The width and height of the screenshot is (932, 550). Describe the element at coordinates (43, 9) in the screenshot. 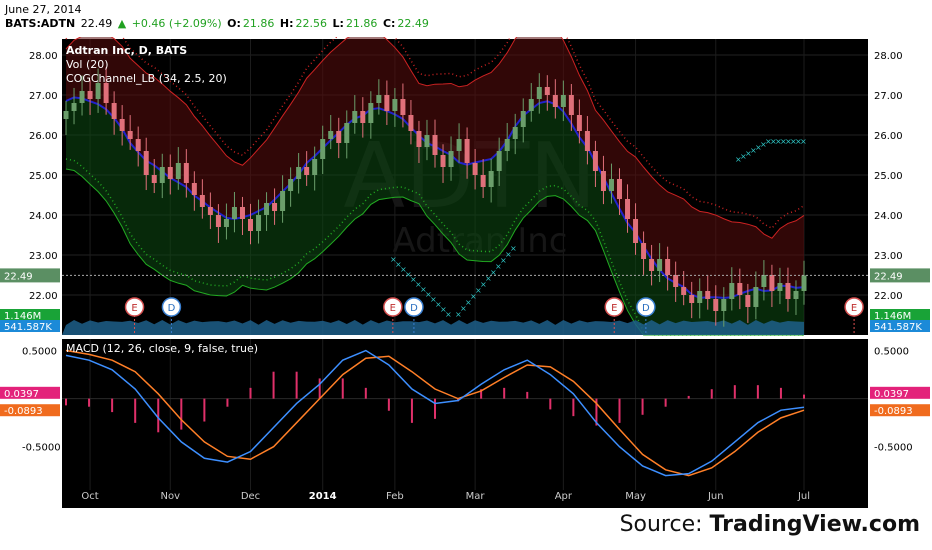

I see `chart-date: June 27, 2014` at that location.